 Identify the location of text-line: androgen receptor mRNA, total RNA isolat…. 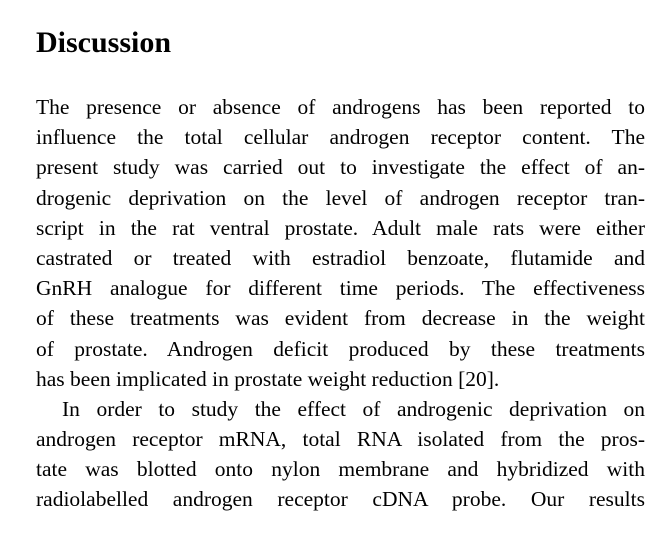
(340, 439).